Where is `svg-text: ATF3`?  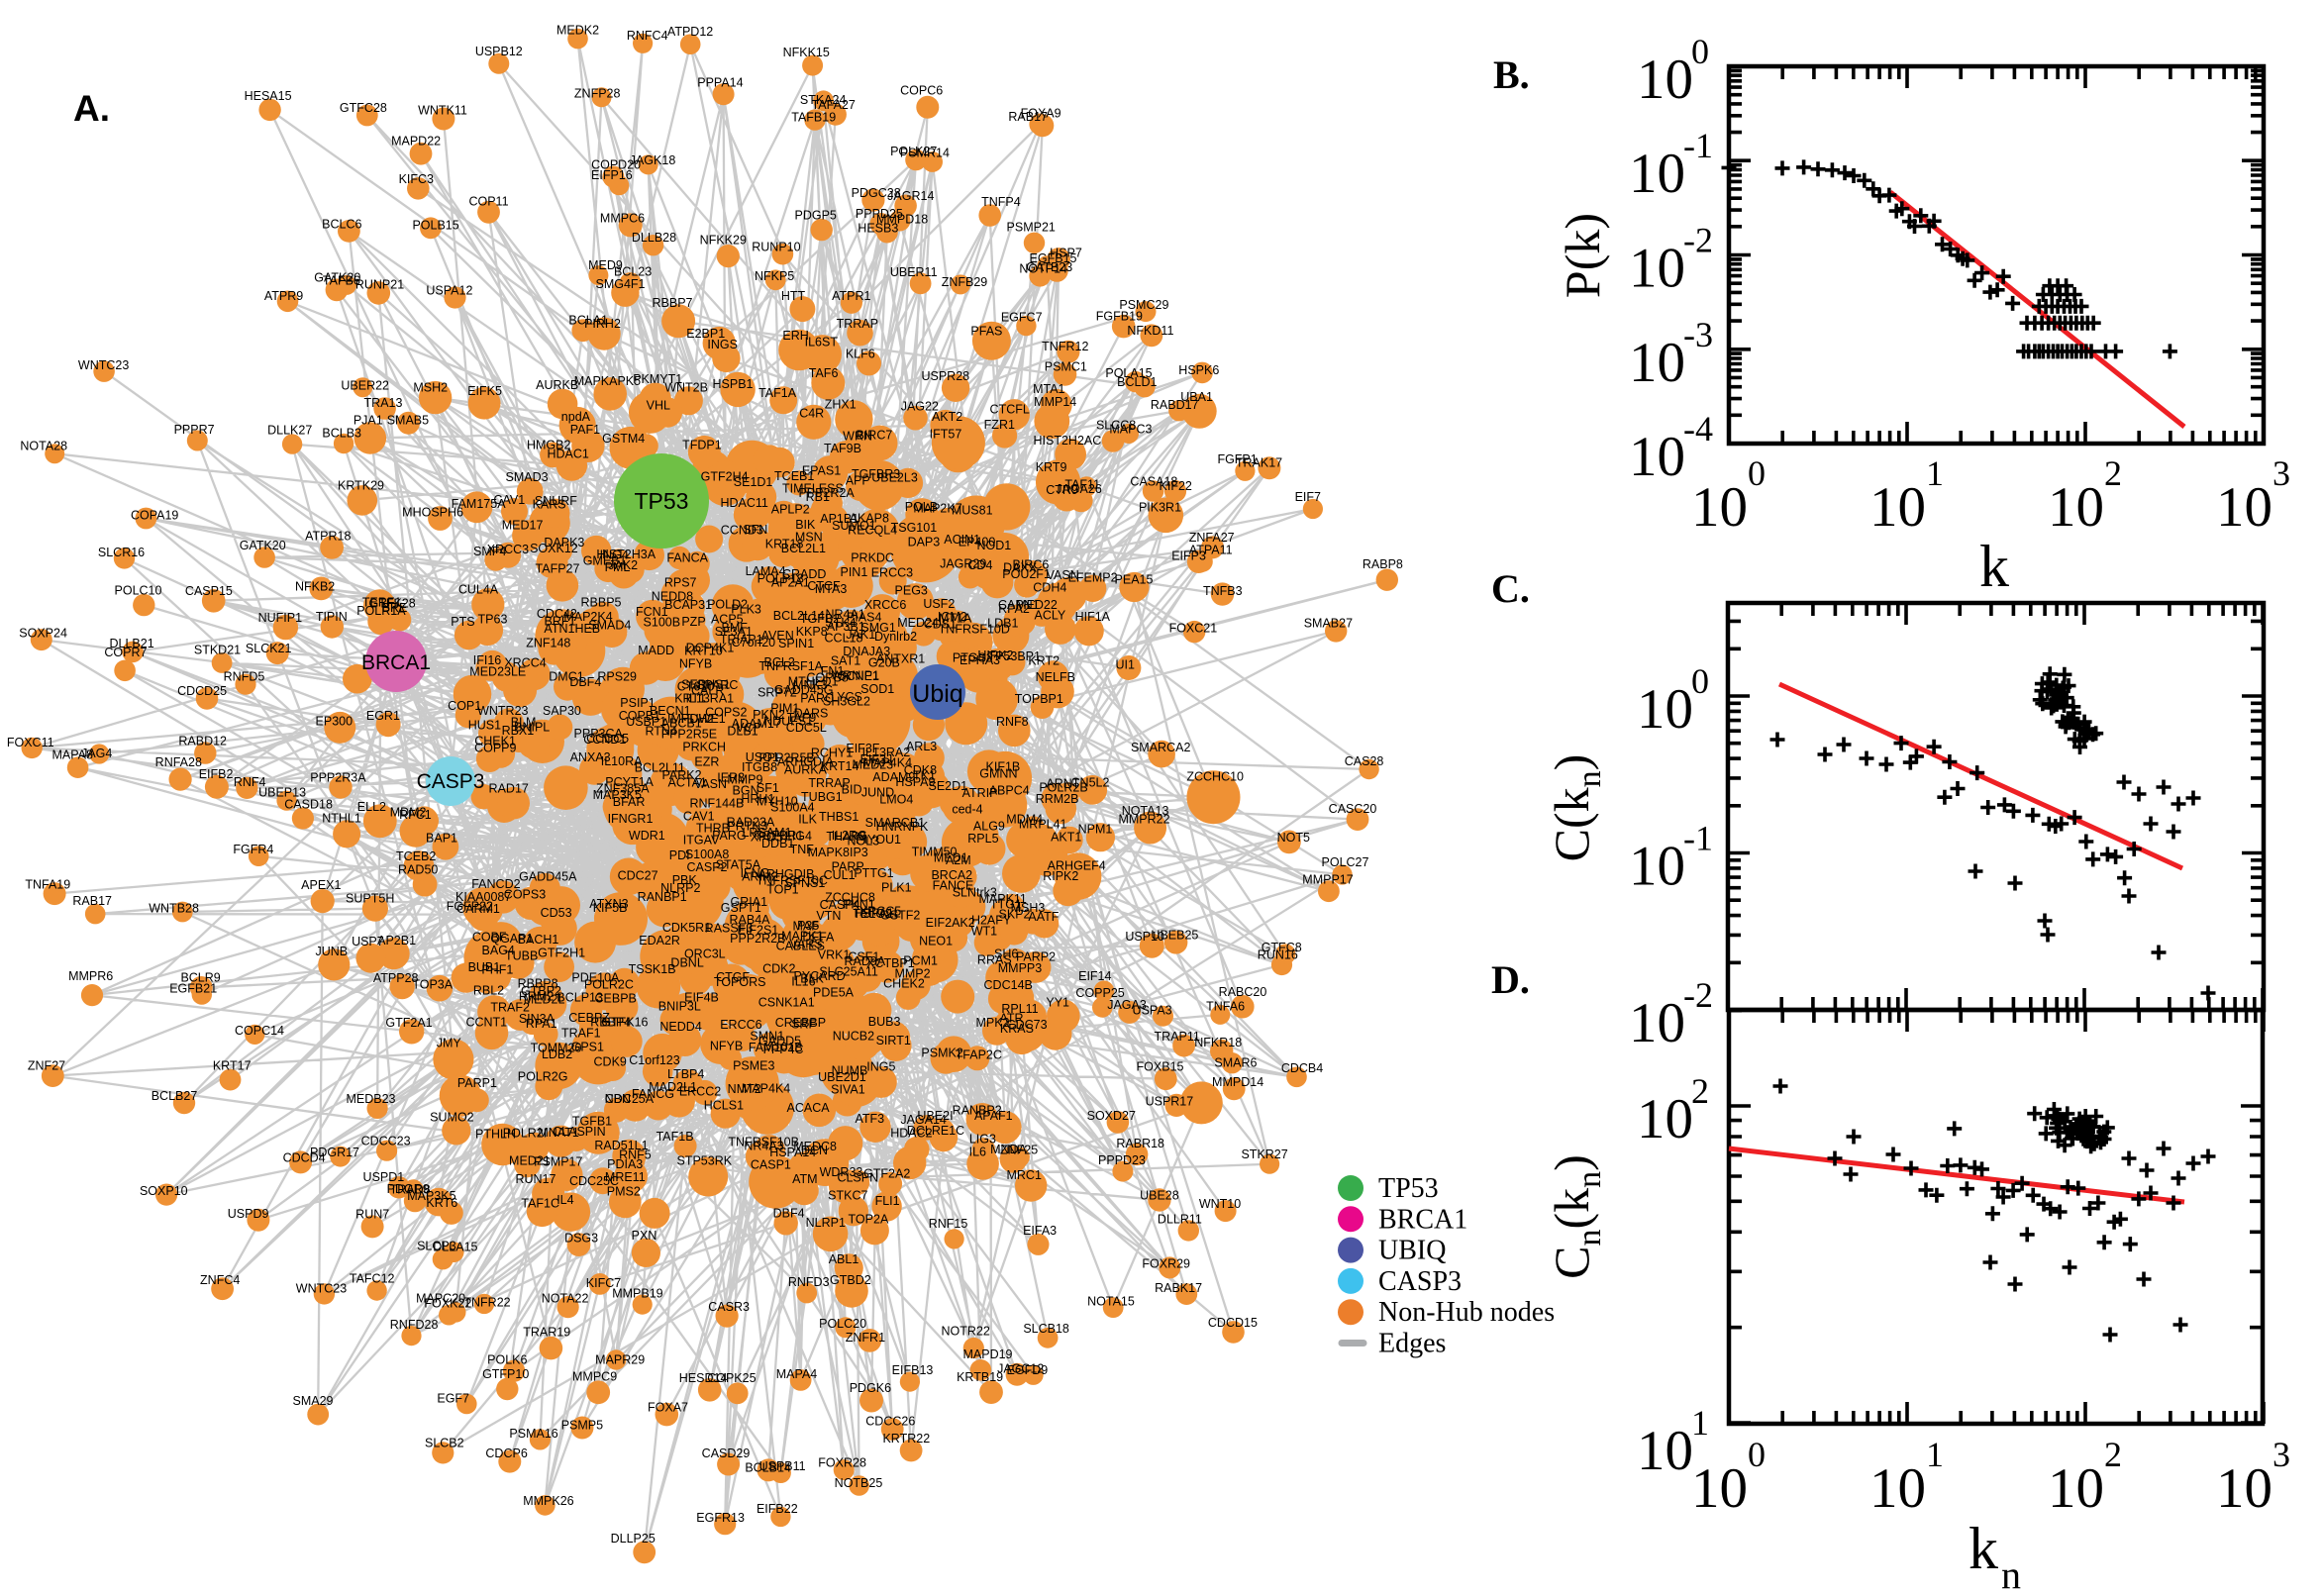 svg-text: ATF3 is located at coordinates (869, 1119).